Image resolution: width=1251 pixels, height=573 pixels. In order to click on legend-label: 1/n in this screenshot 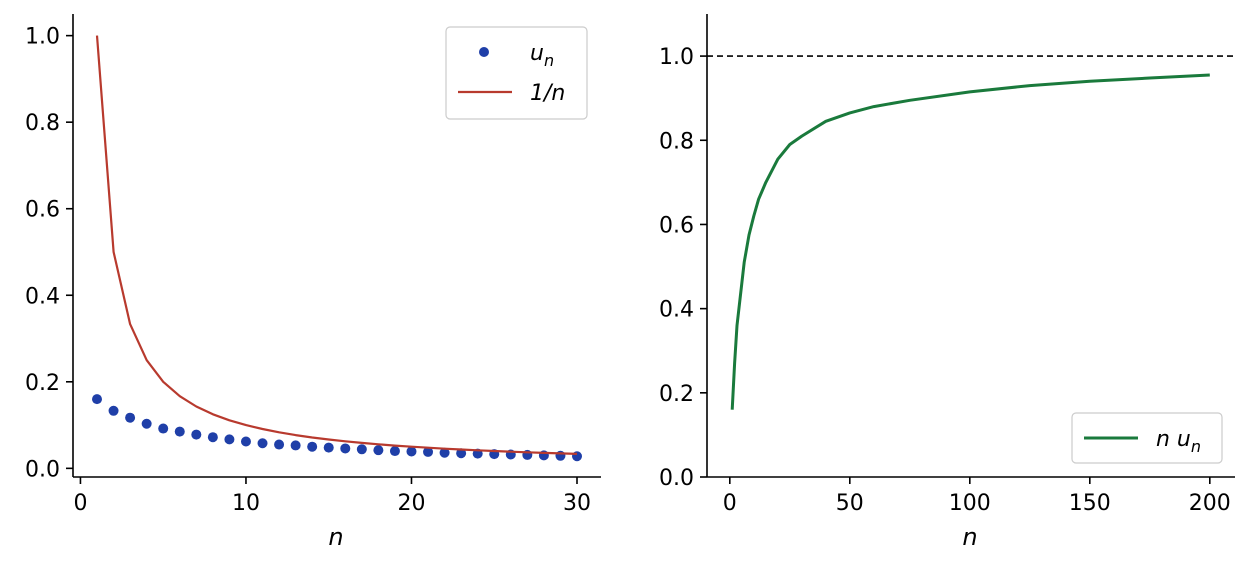, I will do `click(547, 93)`.